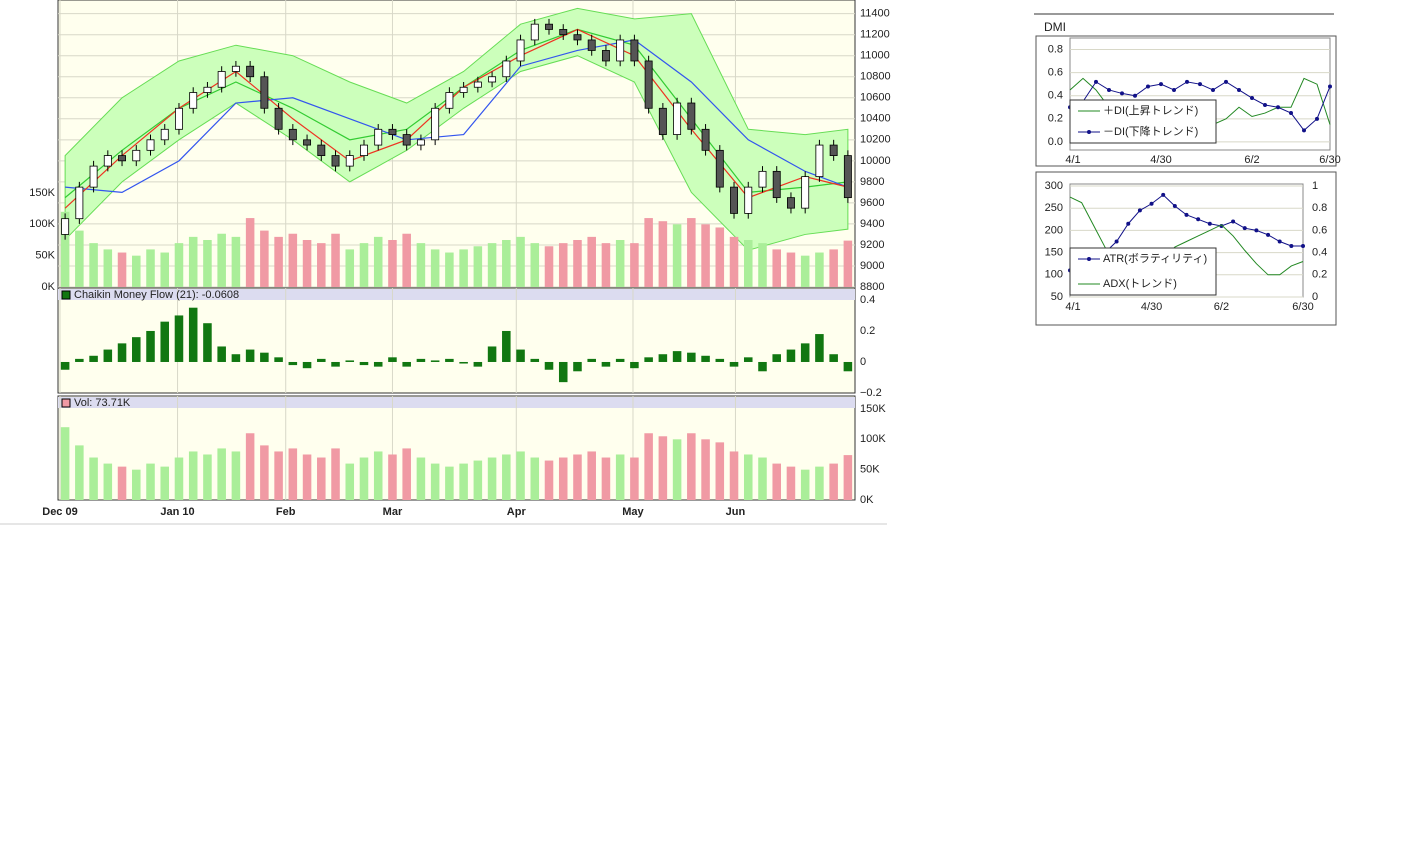  Describe the element at coordinates (456, 294) in the screenshot. I see `cmf-header` at that location.